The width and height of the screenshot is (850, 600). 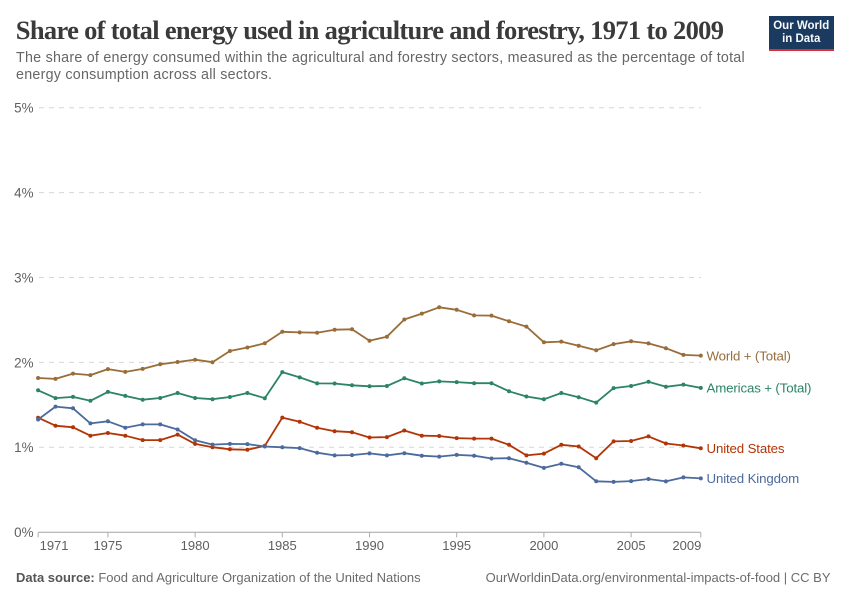 What do you see at coordinates (23, 193) in the screenshot?
I see `svg-text: 4%` at bounding box center [23, 193].